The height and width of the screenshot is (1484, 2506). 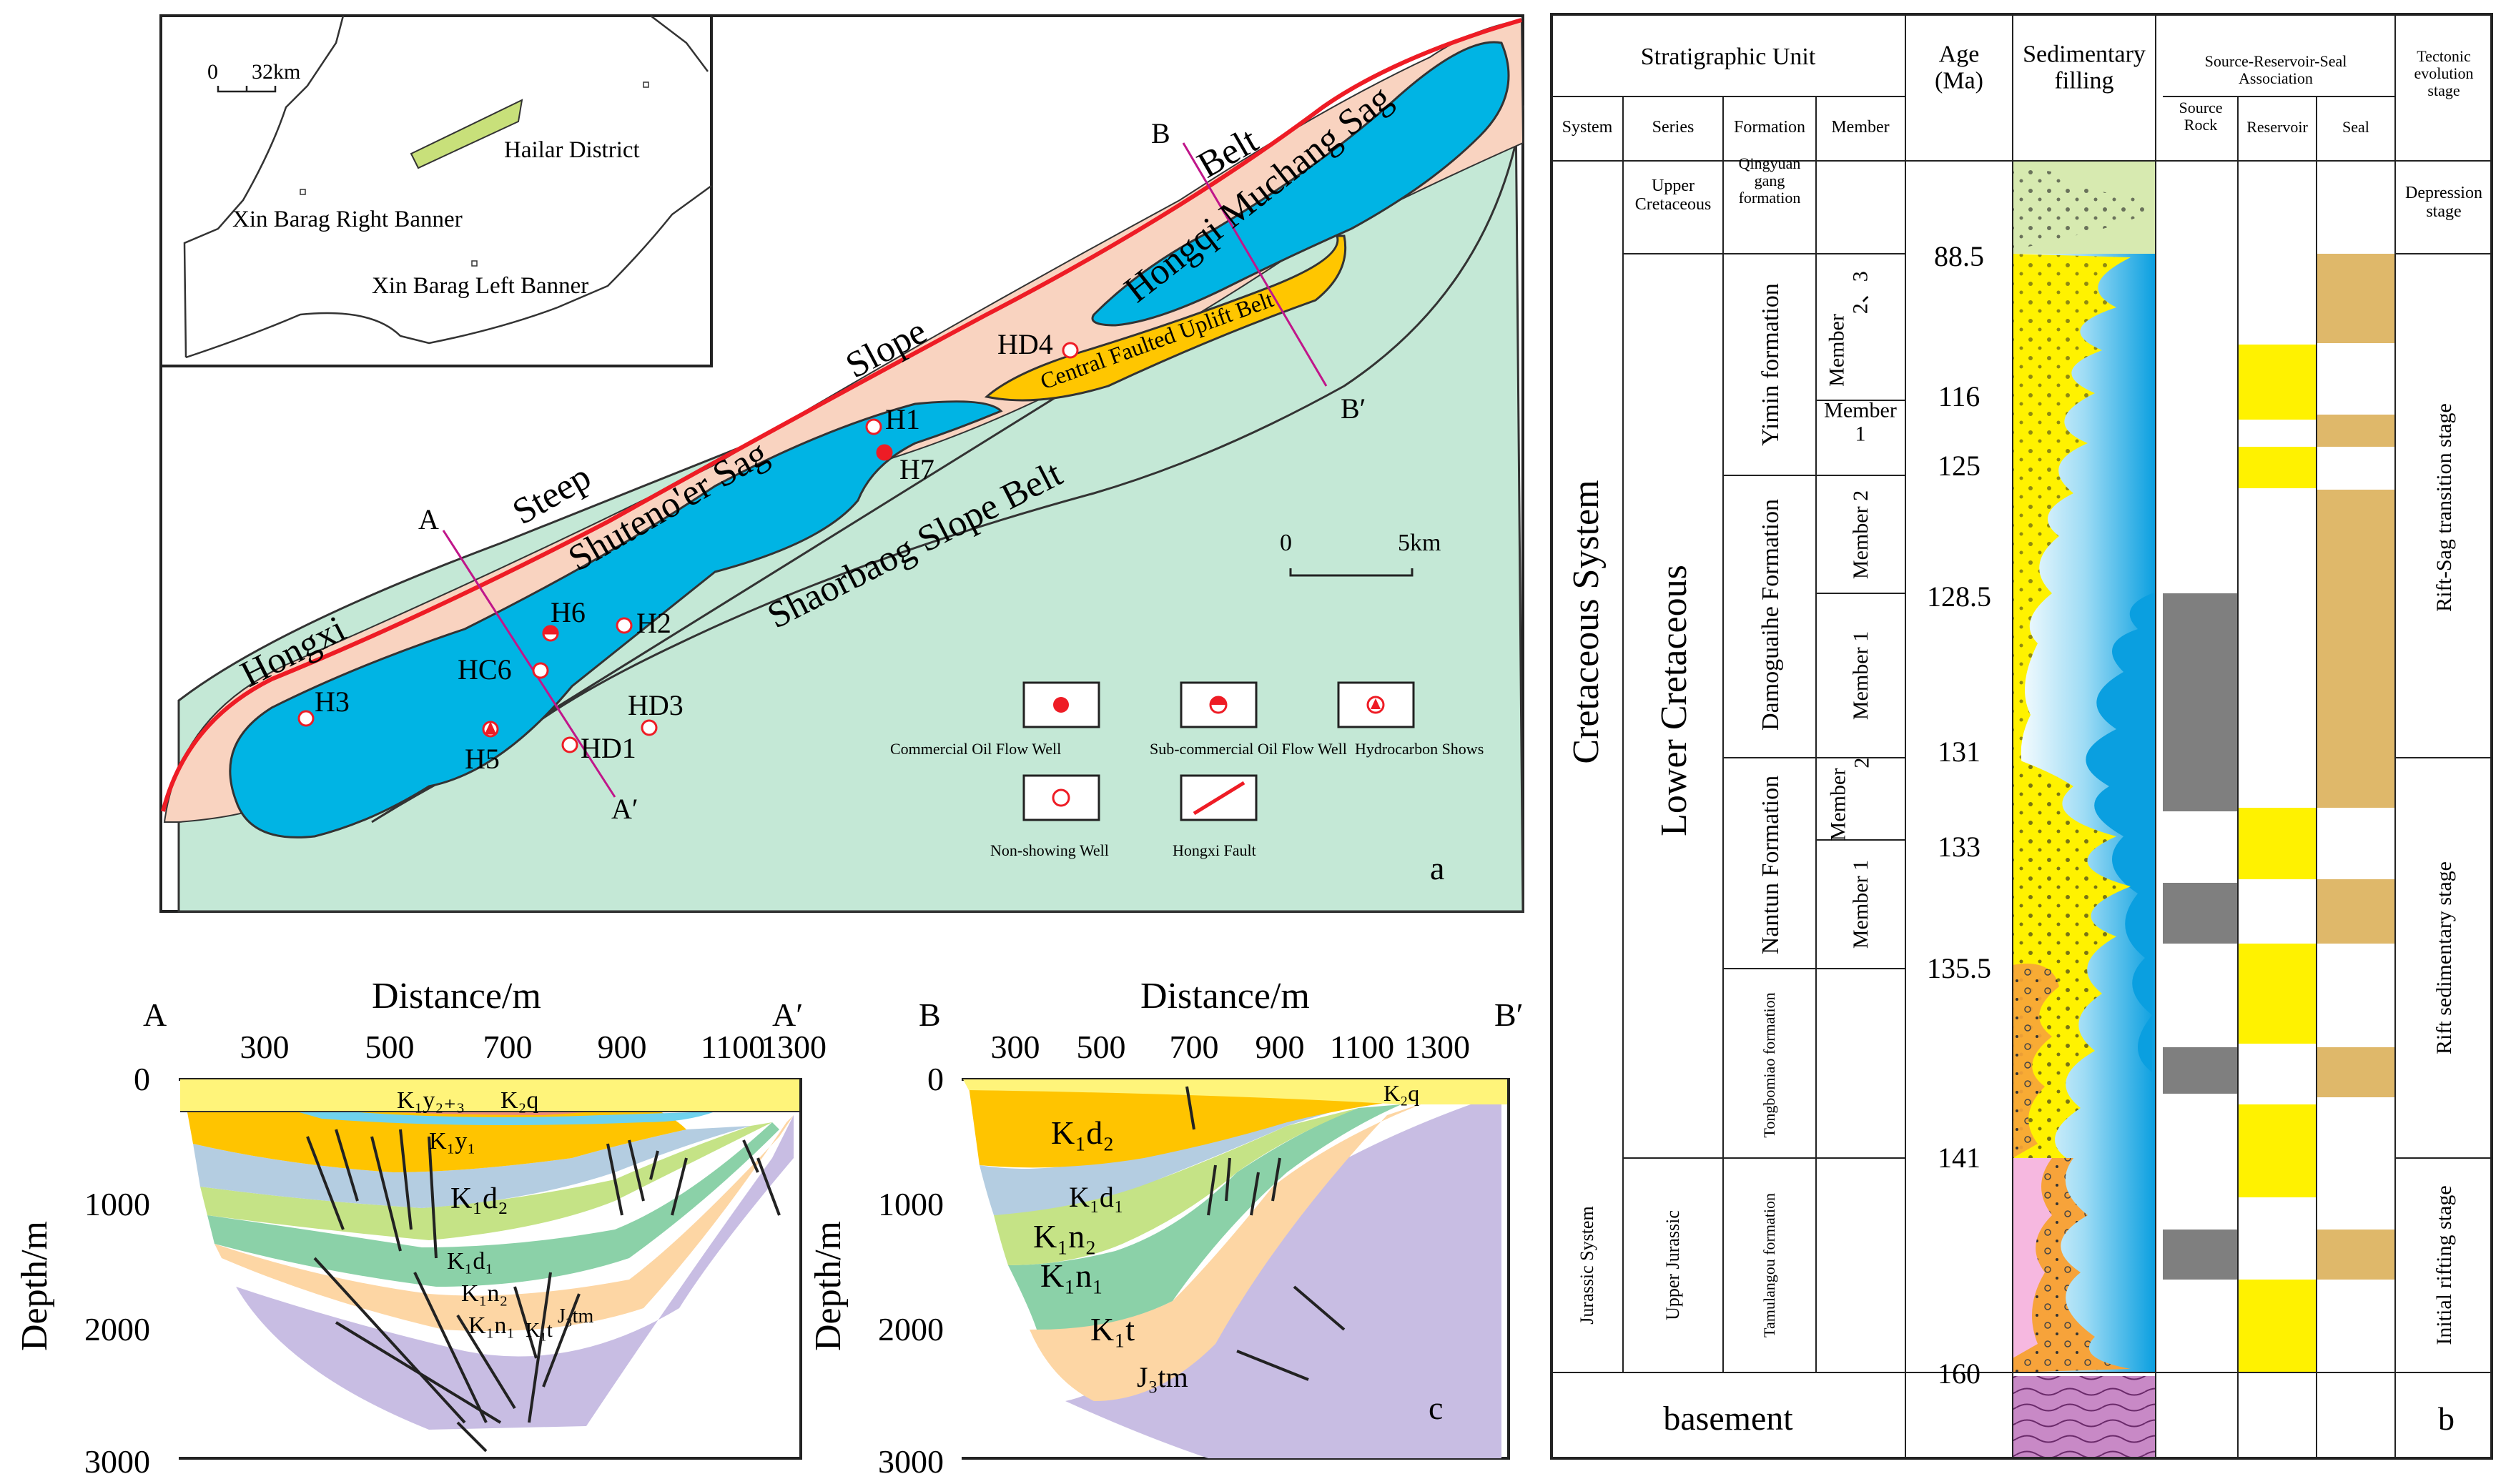 What do you see at coordinates (2446, 1418) in the screenshot?
I see `panel-label-b: b` at bounding box center [2446, 1418].